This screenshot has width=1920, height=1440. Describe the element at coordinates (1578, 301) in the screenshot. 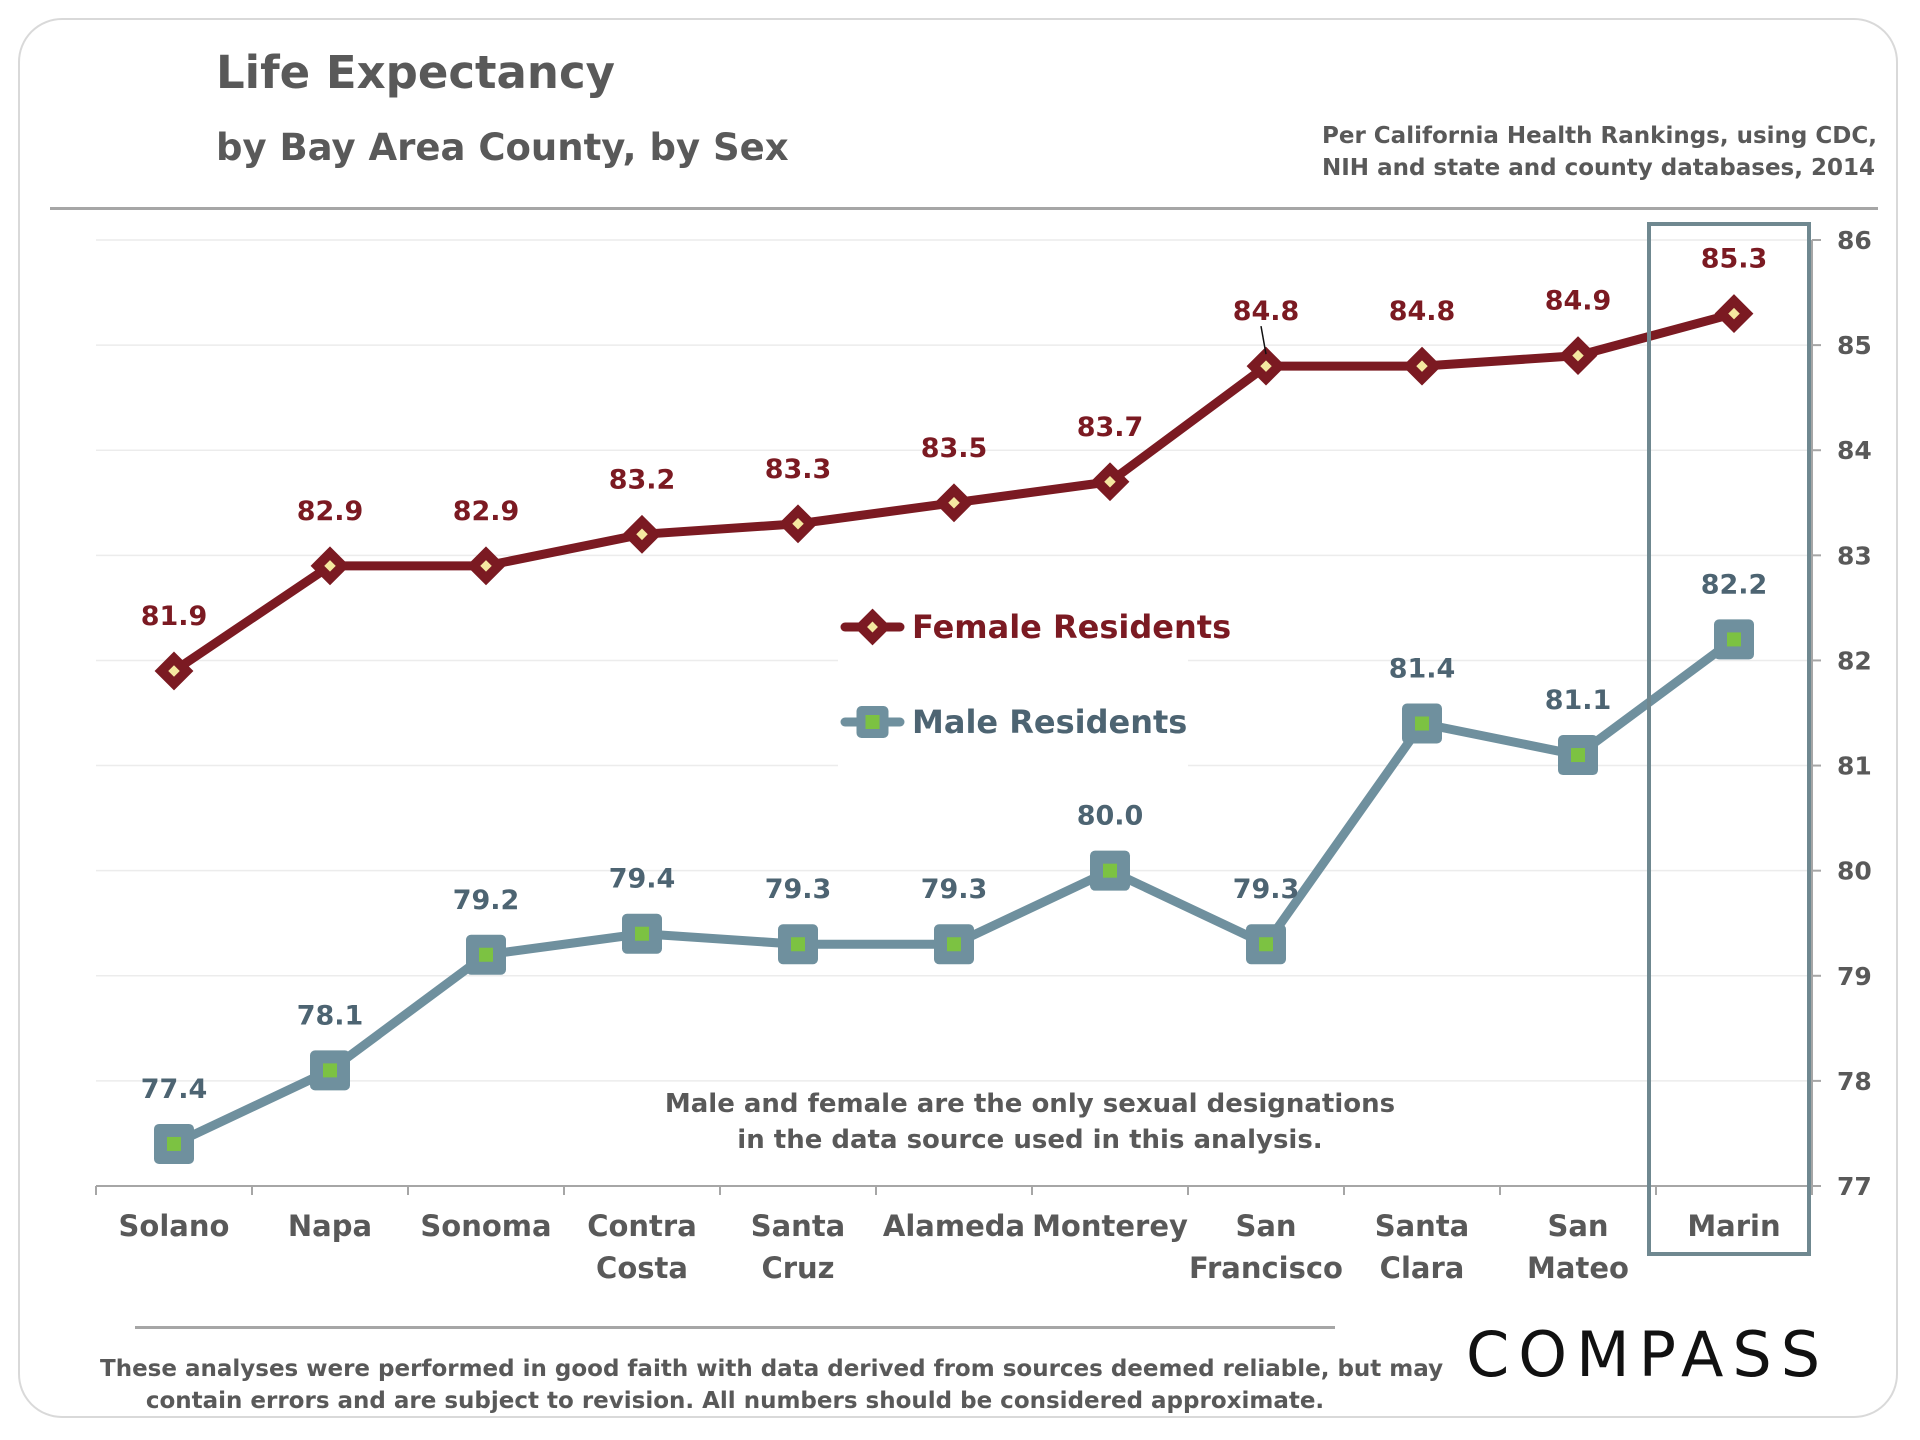

I see `female-data-label: 84.9` at that location.